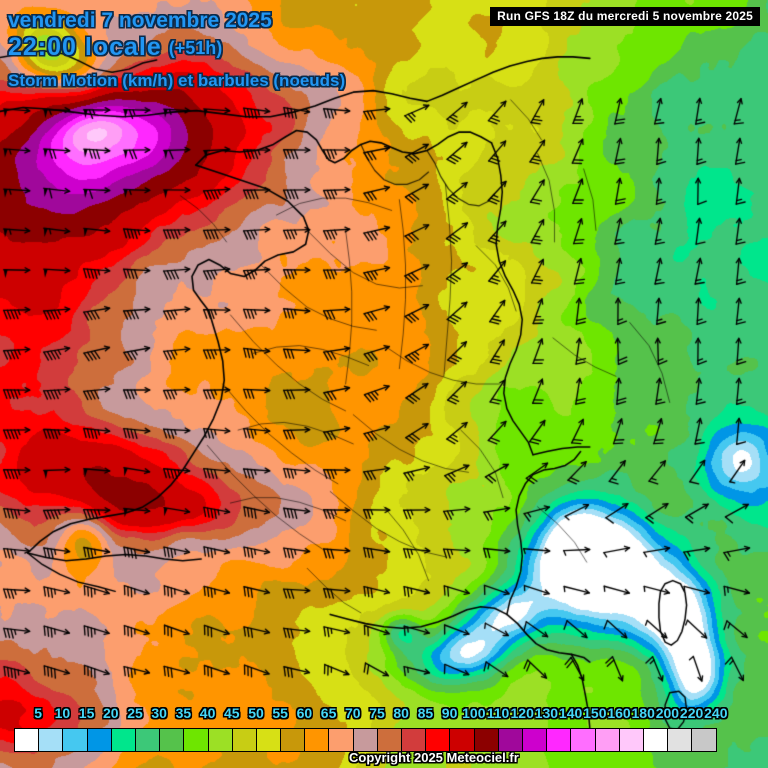 The height and width of the screenshot is (768, 768). I want to click on legend-tick-label: 10, so click(62, 713).